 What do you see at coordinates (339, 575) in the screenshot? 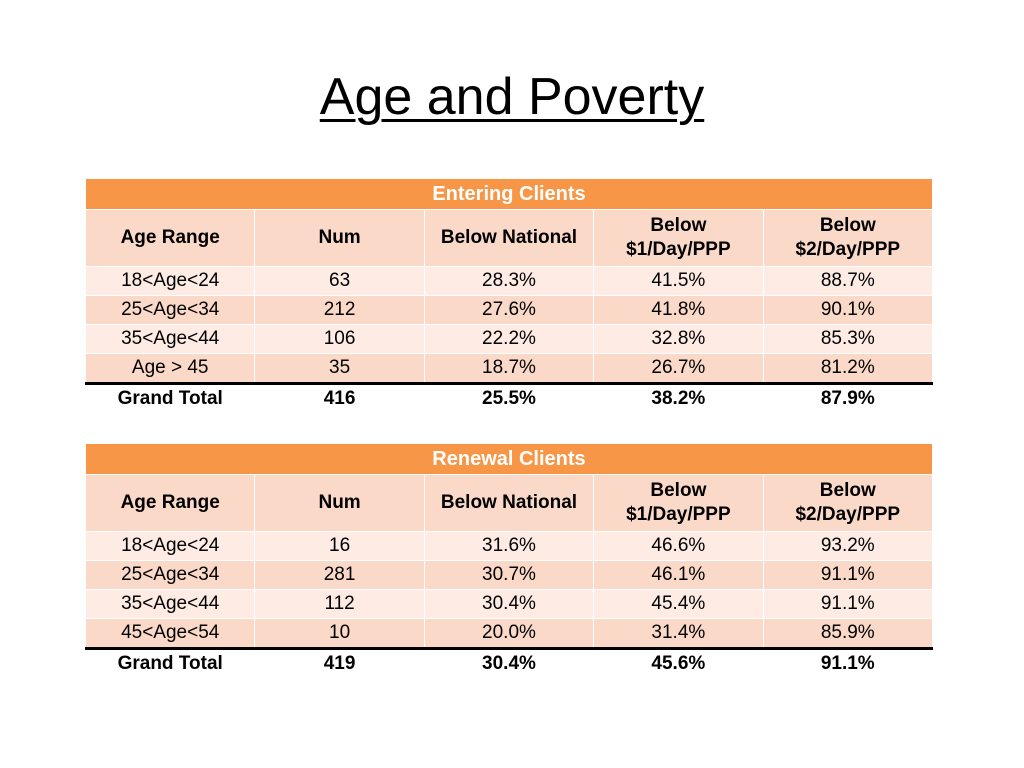
I see `table-cell: 281` at bounding box center [339, 575].